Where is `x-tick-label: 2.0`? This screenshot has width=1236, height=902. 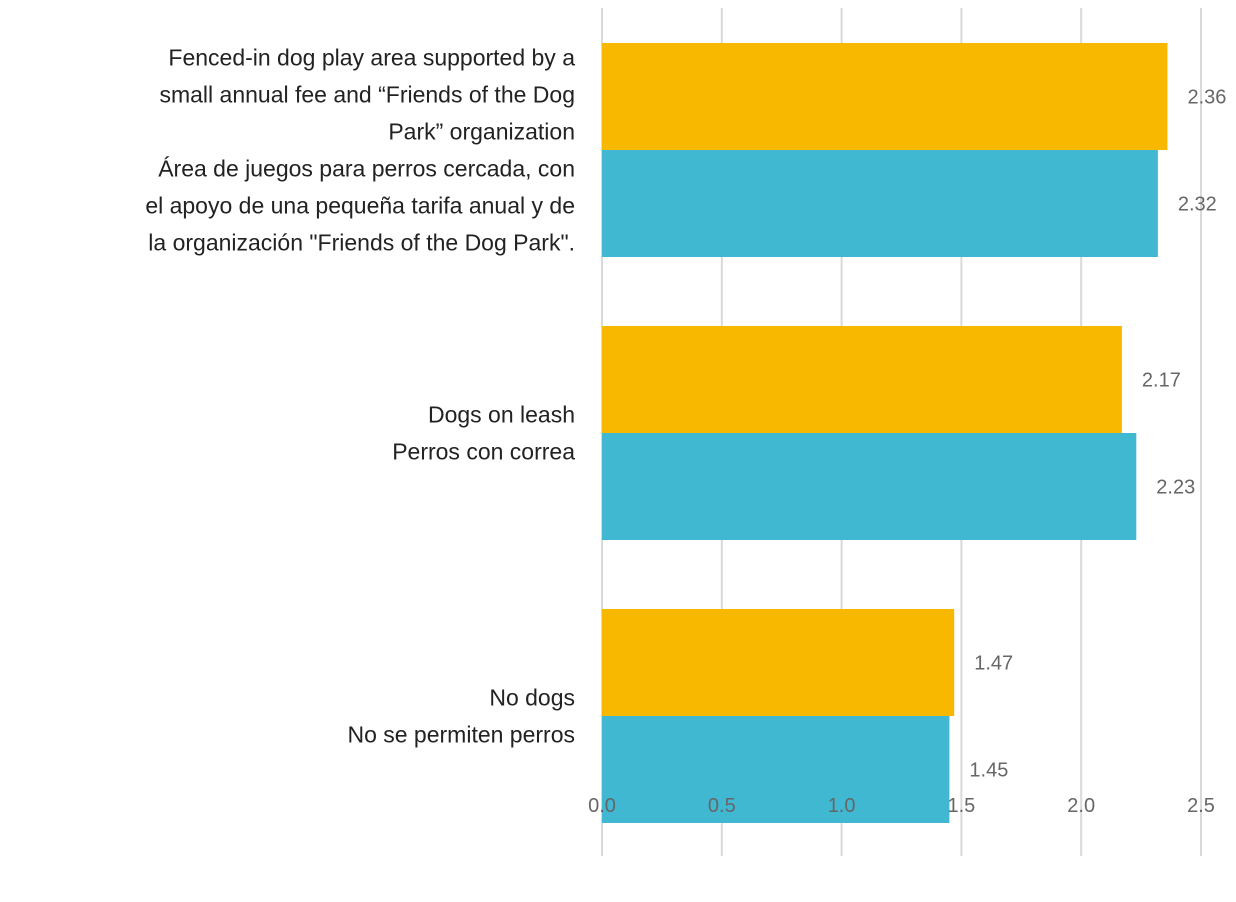
x-tick-label: 2.0 is located at coordinates (1081, 806).